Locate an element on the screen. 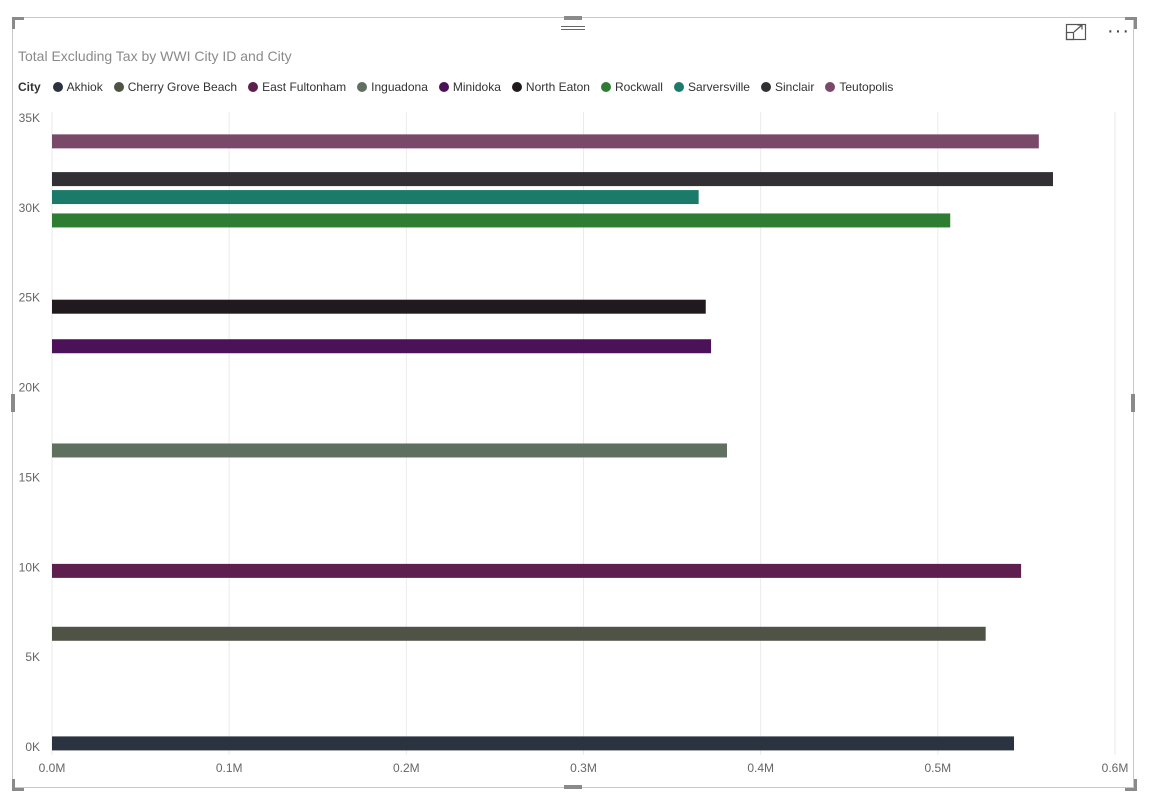  resize-handle-right is located at coordinates (1133, 403).